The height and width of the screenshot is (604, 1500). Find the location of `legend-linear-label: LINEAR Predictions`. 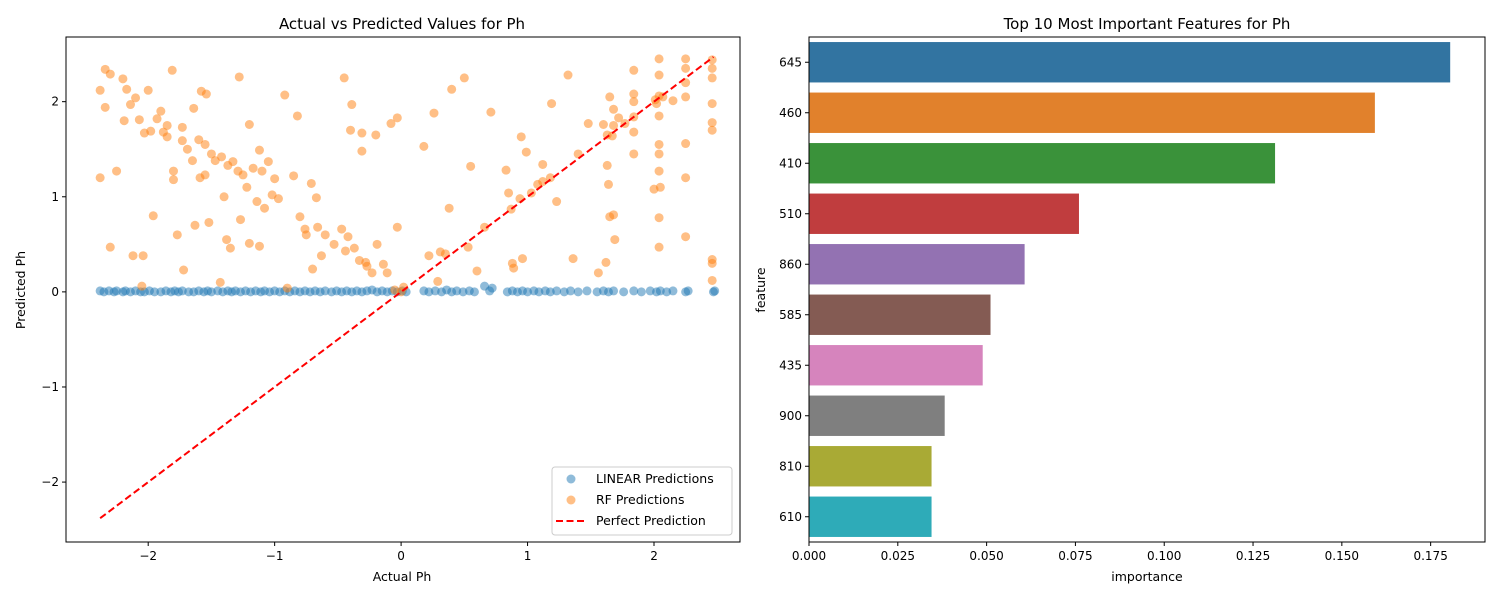

legend-linear-label: LINEAR Predictions is located at coordinates (655, 478).